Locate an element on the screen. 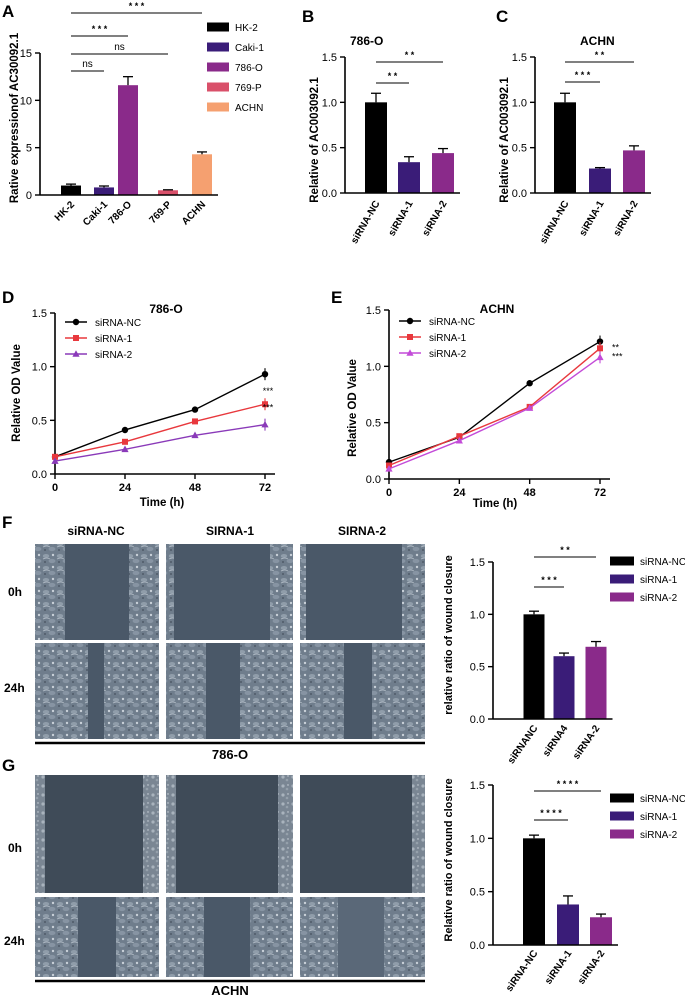 Image resolution: width=685 pixels, height=997 pixels. panel-label-g: G is located at coordinates (8, 765).